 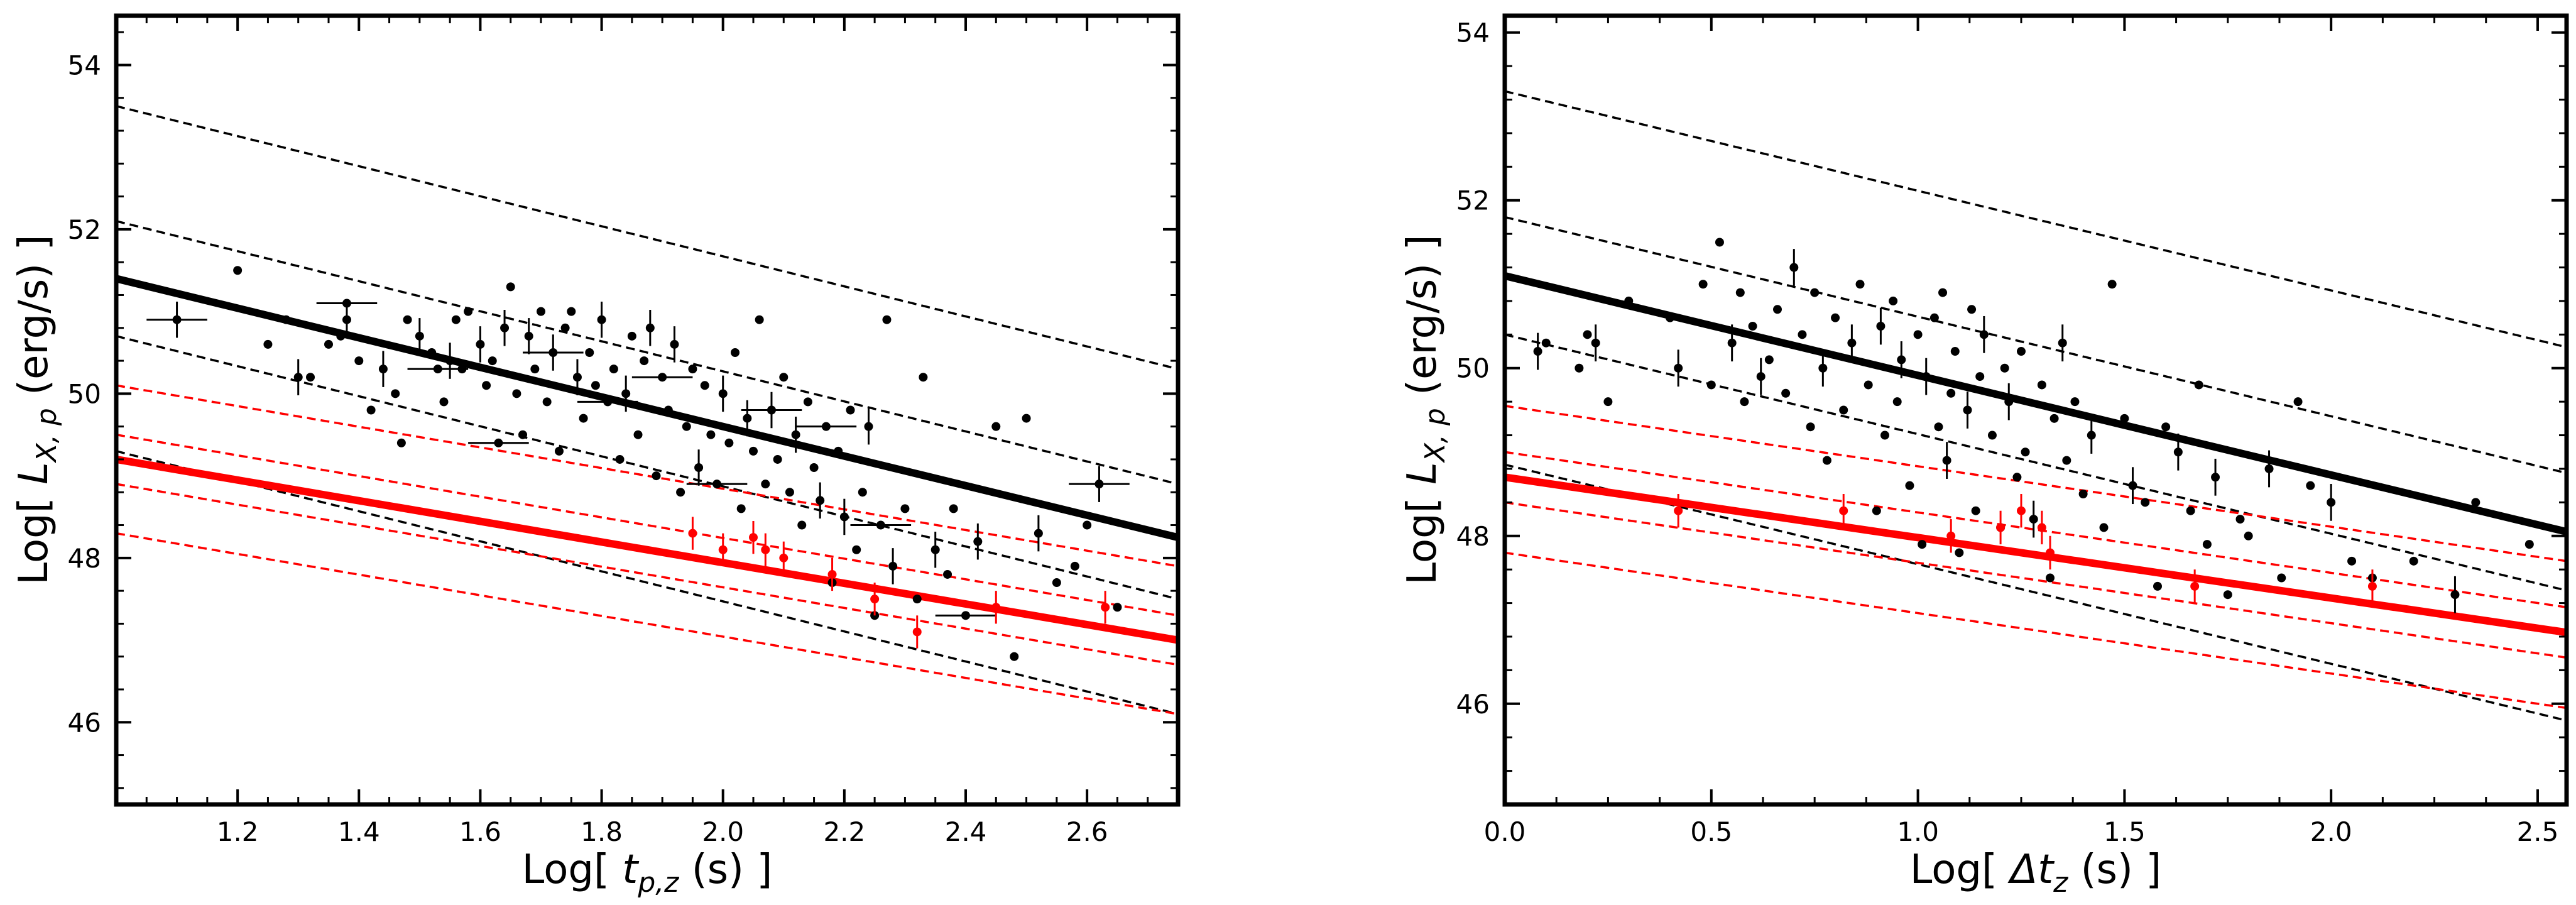 I want to click on black-fit-line, so click(x=647, y=408).